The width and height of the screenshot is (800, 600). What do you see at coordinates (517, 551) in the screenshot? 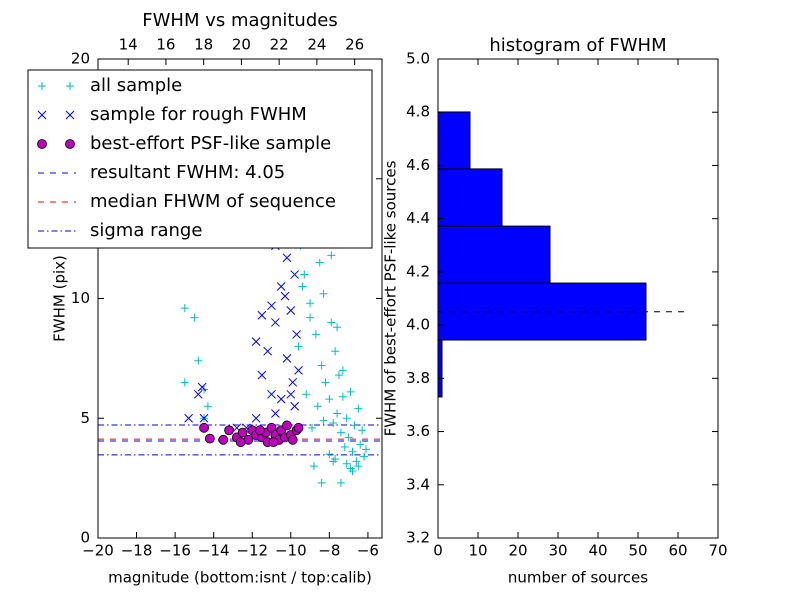
I see `x-tick-label: 20` at bounding box center [517, 551].